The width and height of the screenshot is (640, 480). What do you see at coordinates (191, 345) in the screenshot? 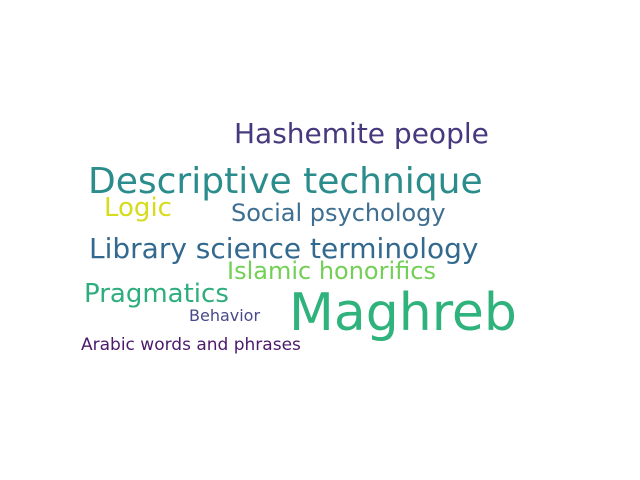
I see `word-arabic-words-and-phrases: Arabic words and phrases` at bounding box center [191, 345].